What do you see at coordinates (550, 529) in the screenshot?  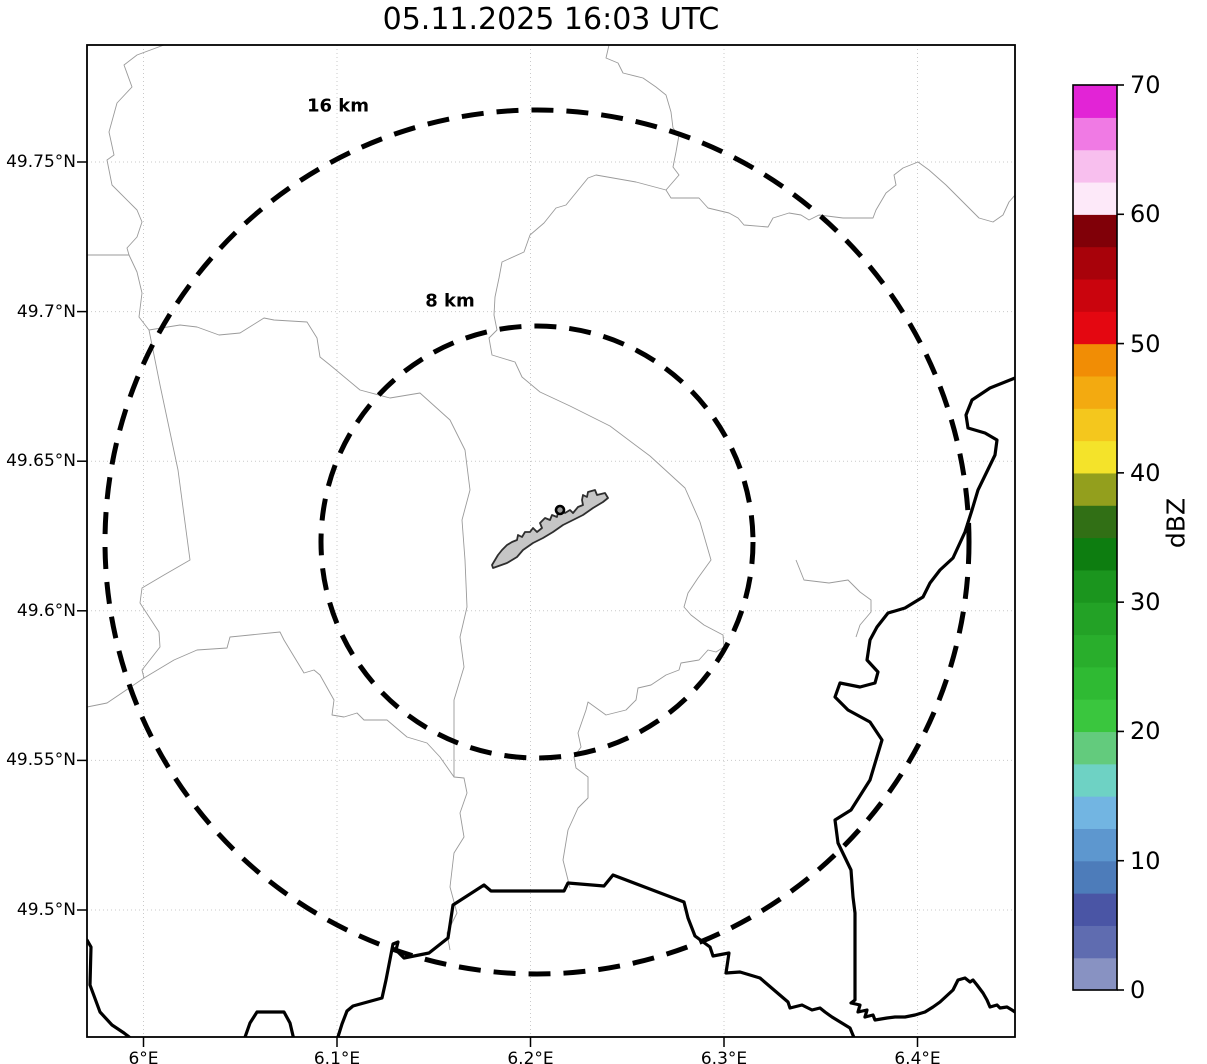 I see `airport-area` at bounding box center [550, 529].